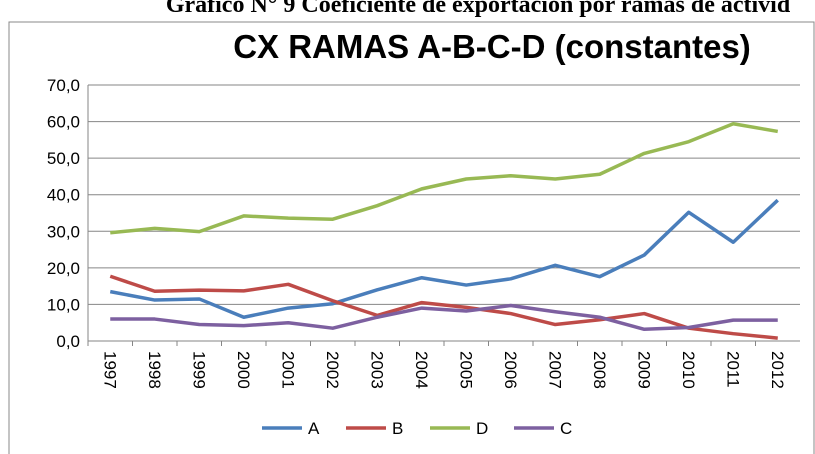 This screenshot has height=454, width=815. What do you see at coordinates (63, 231) in the screenshot?
I see `y-tick-label: 30,0` at bounding box center [63, 231].